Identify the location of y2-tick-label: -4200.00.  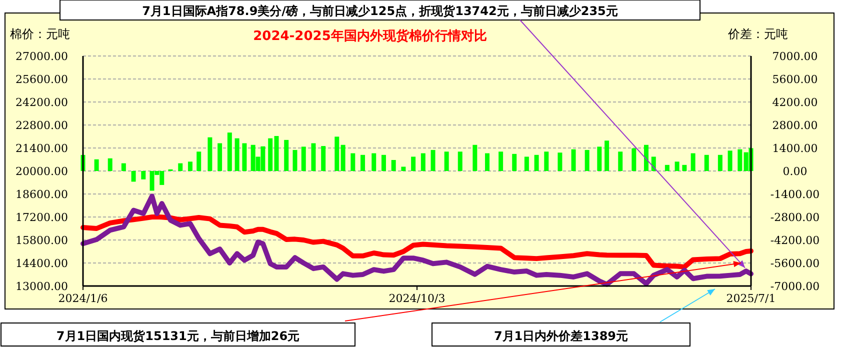
(795, 240).